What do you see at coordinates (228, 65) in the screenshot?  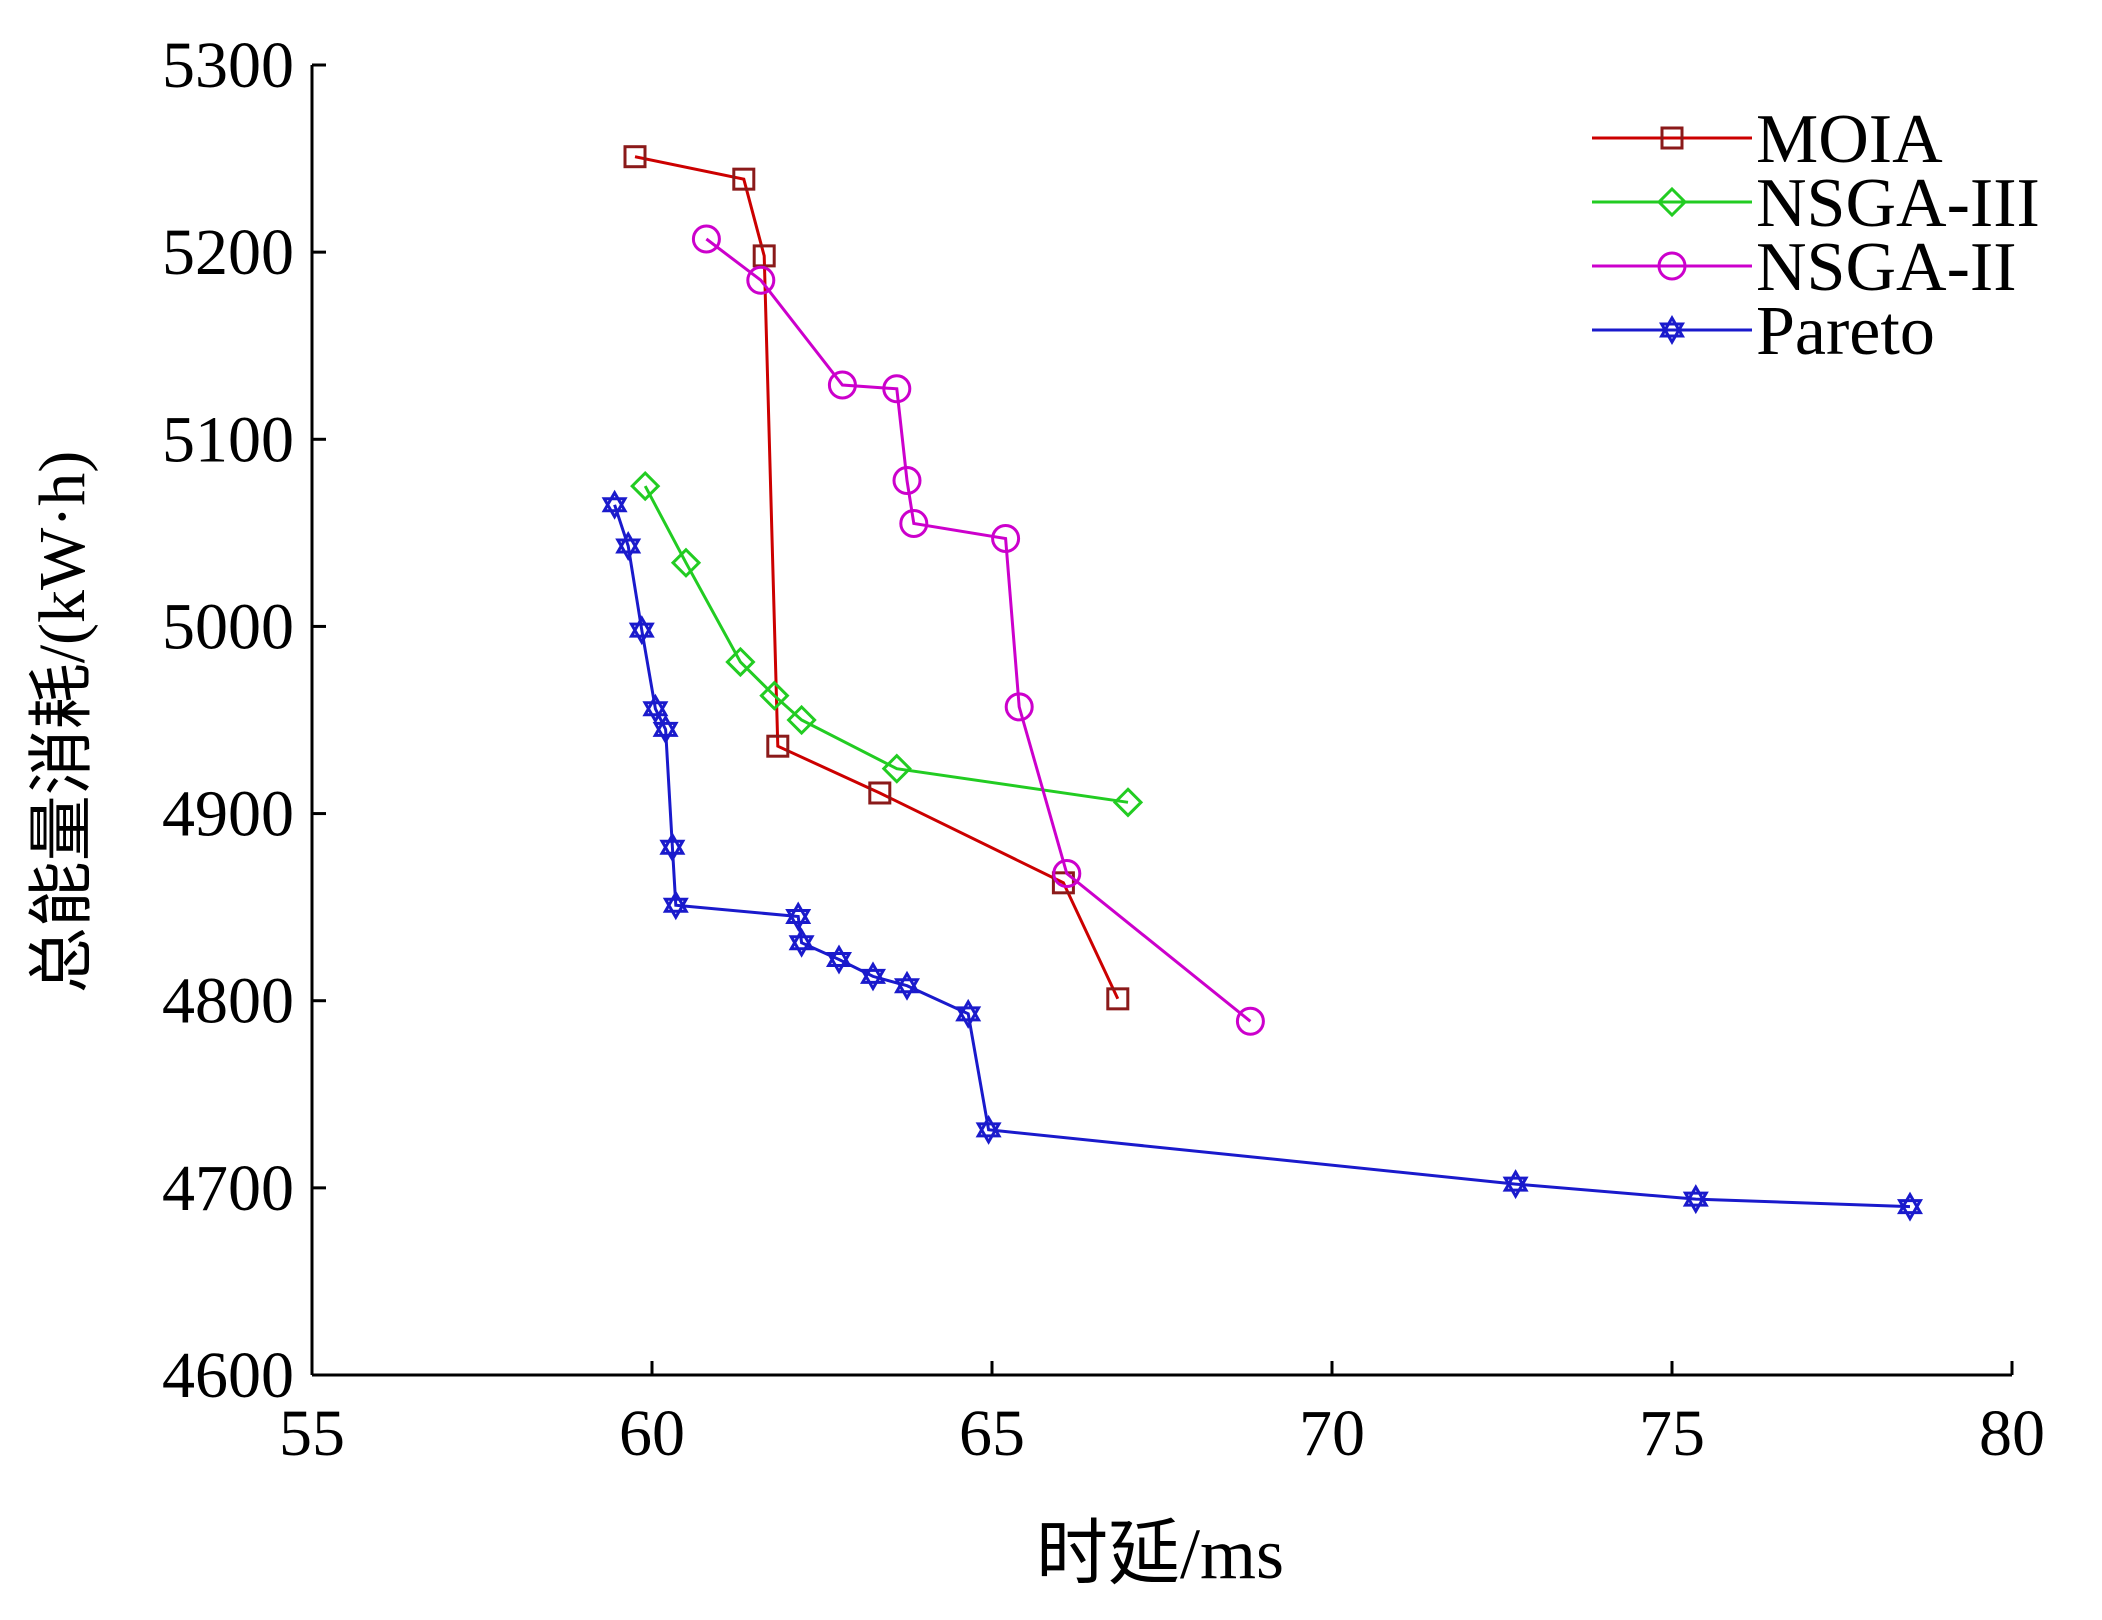 I see `y-tick-label: 5300` at bounding box center [228, 65].